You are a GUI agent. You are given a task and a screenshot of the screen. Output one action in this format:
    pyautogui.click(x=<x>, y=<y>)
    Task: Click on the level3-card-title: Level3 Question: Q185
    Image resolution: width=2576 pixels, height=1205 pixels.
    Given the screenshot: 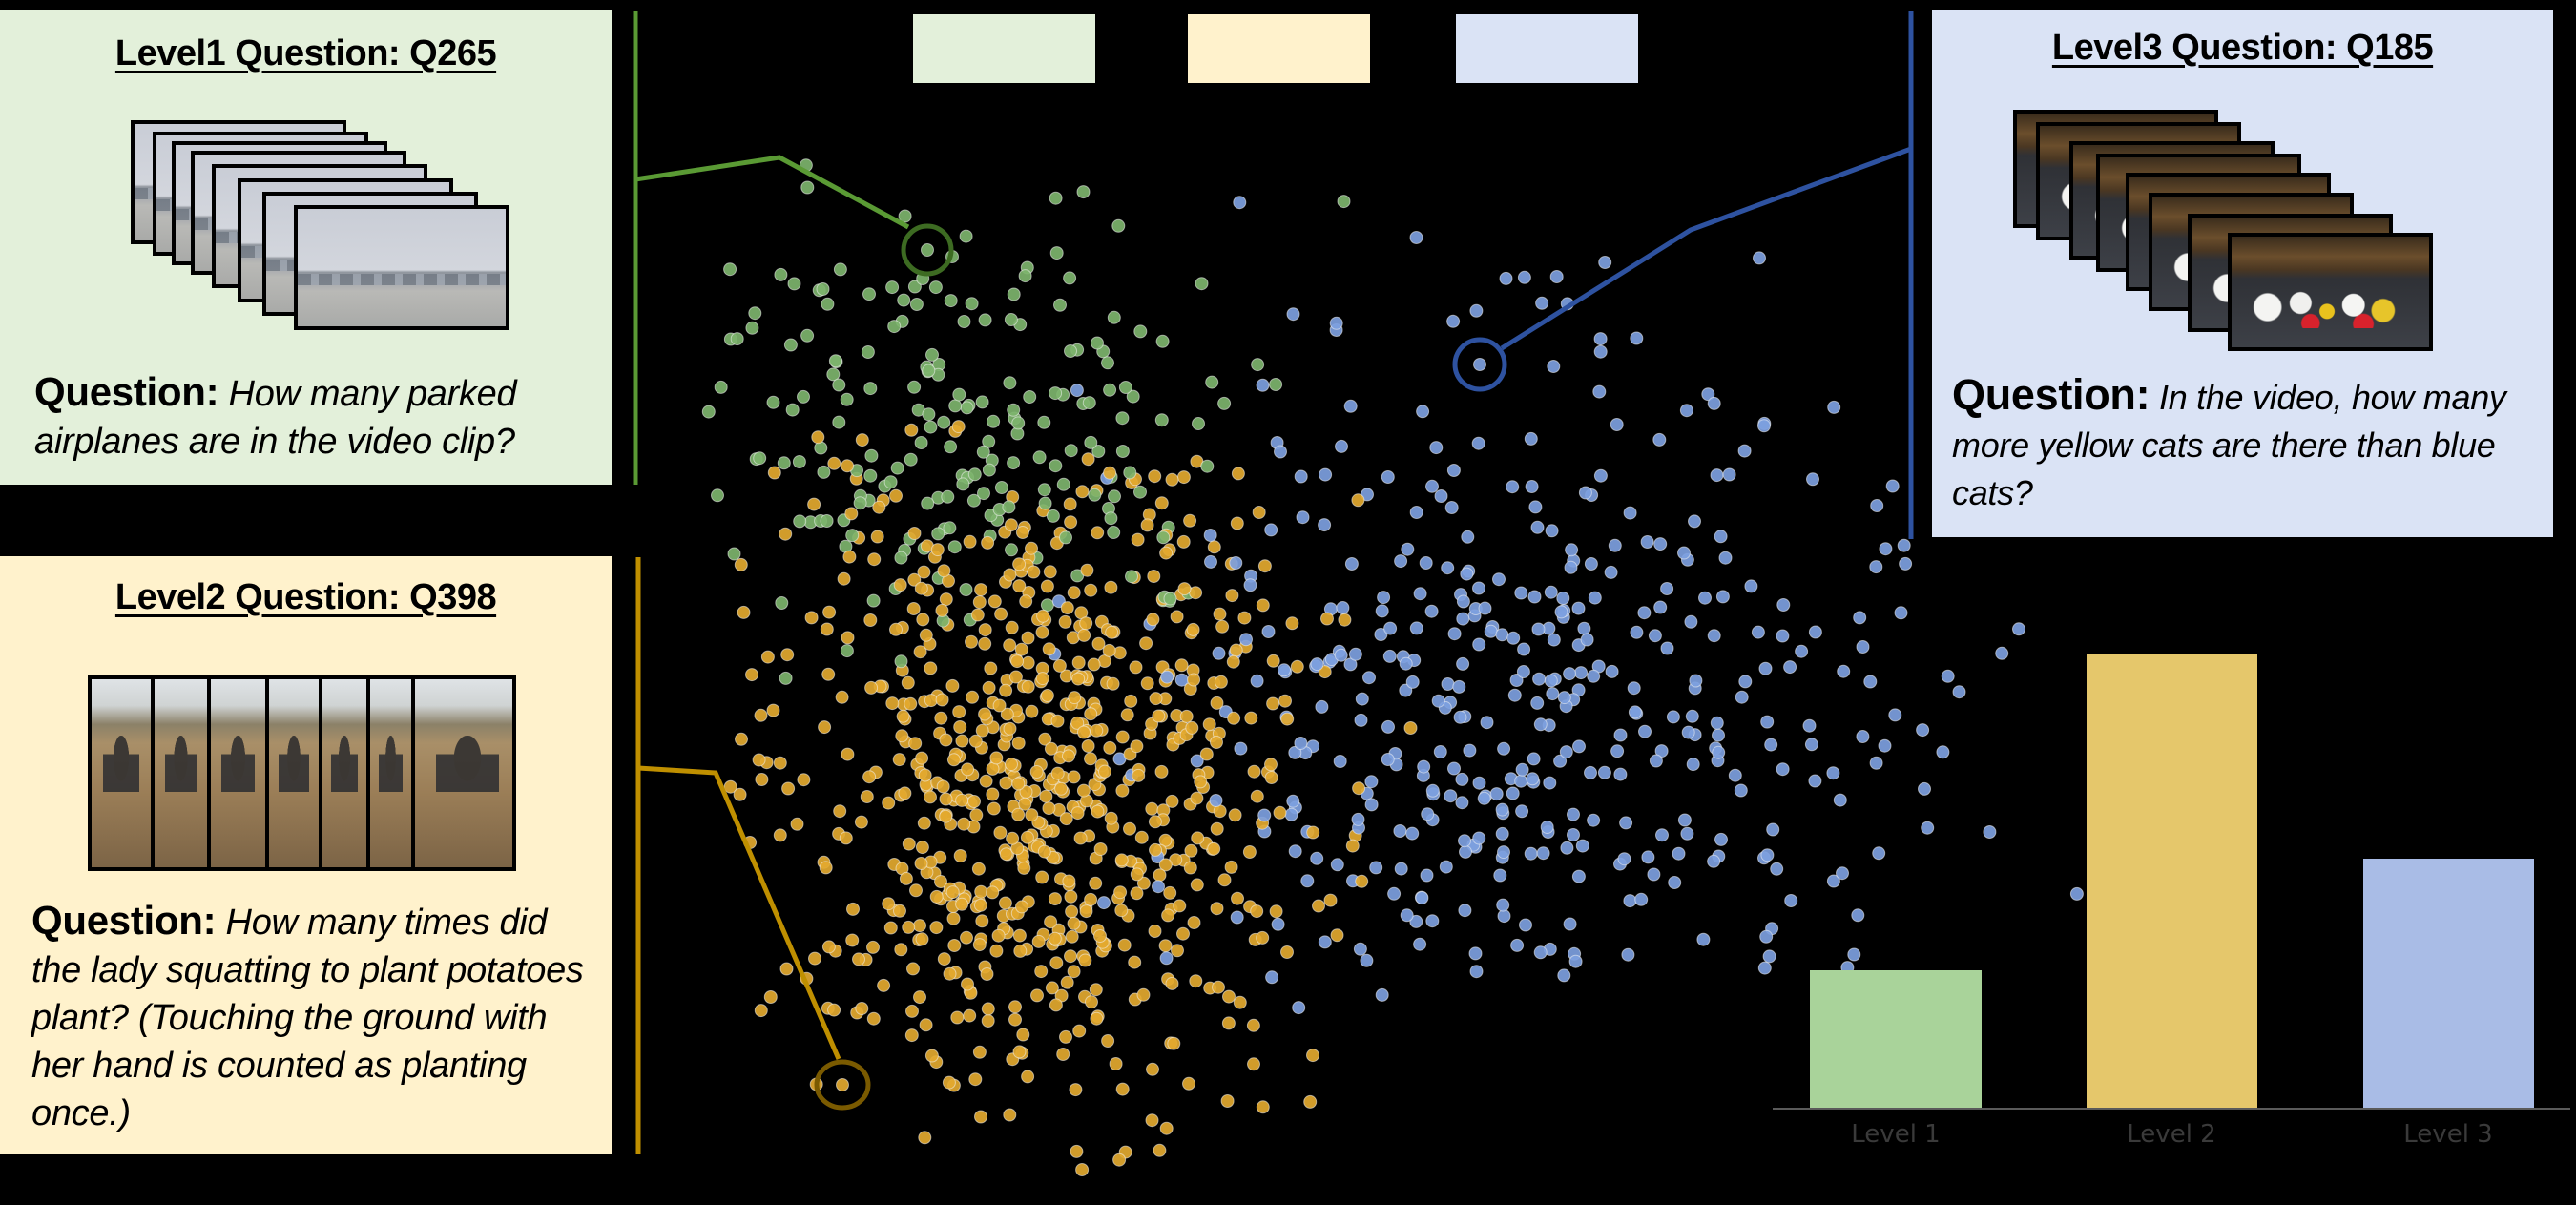 What is the action you would take?
    pyautogui.click(x=2242, y=48)
    